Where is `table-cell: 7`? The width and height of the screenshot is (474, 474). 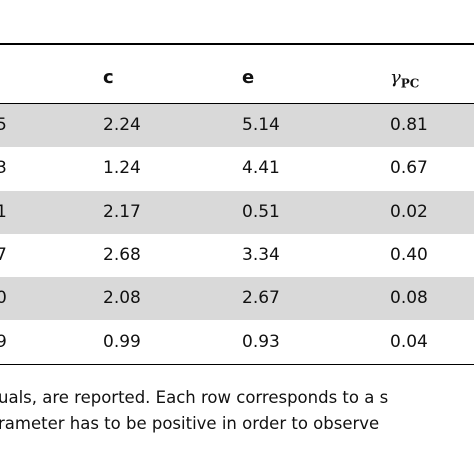
table-cell: 7 is located at coordinates (3, 254).